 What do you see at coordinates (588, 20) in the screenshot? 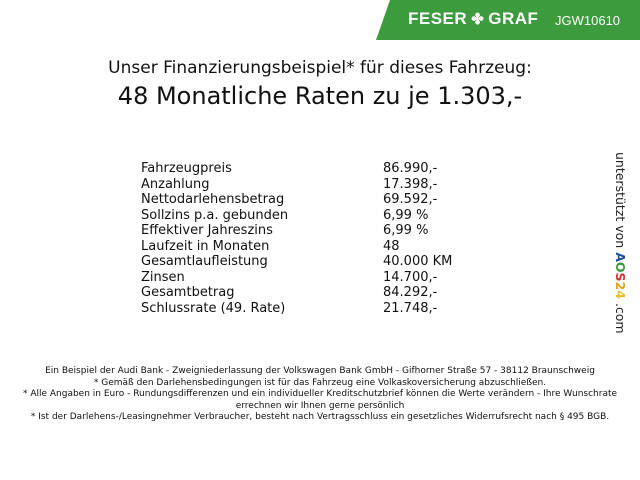
I see `vehicle-code: JGW10610` at bounding box center [588, 20].